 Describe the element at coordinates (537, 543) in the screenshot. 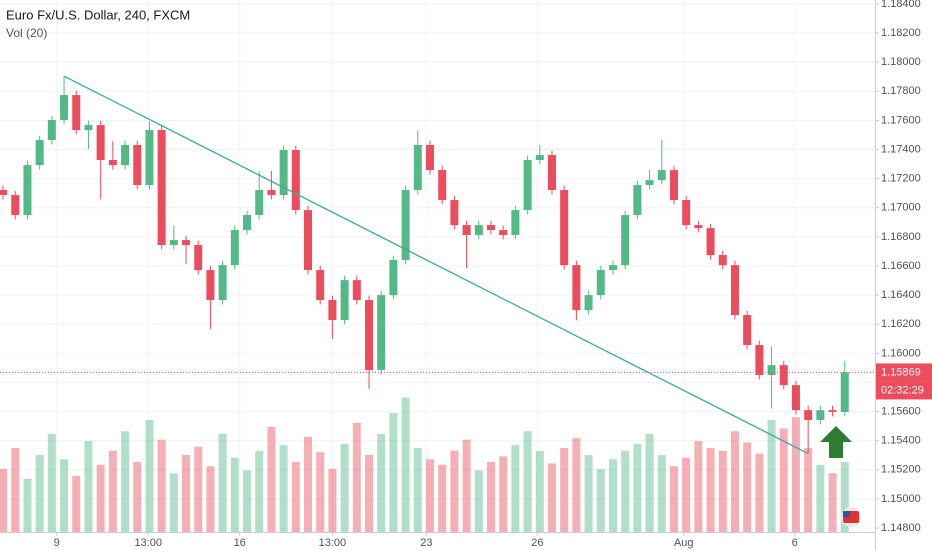

I see `x-tick-label: 26` at that location.